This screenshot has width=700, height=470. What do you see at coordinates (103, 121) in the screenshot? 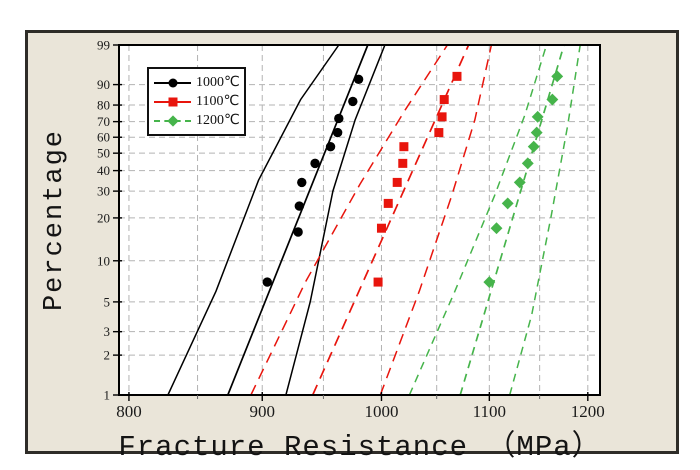
I see `y-tick-label: 70` at bounding box center [103, 121].